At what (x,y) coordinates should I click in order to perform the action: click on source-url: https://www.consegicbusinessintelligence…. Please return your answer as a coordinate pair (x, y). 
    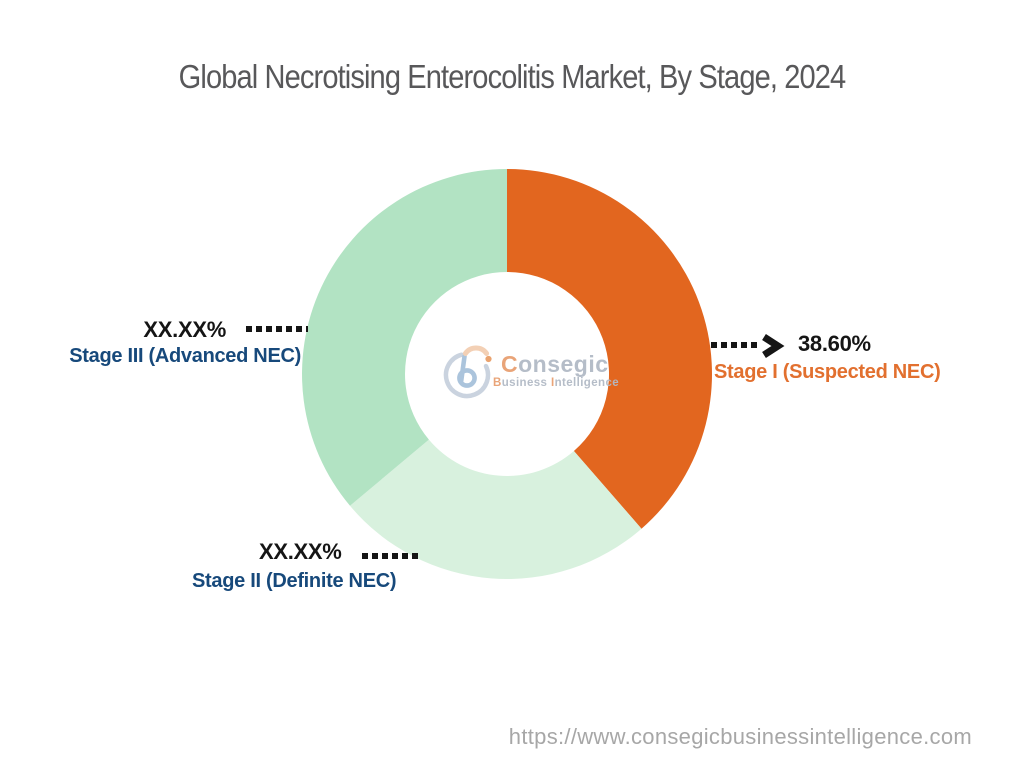
    Looking at the image, I should click on (740, 736).